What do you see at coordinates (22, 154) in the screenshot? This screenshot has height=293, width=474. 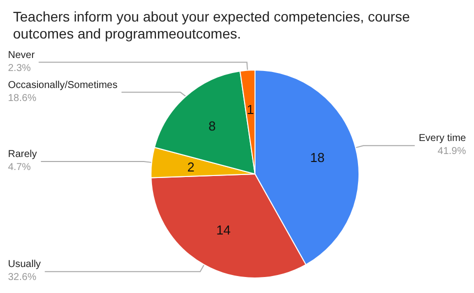 I see `slice-label: Rarely` at bounding box center [22, 154].